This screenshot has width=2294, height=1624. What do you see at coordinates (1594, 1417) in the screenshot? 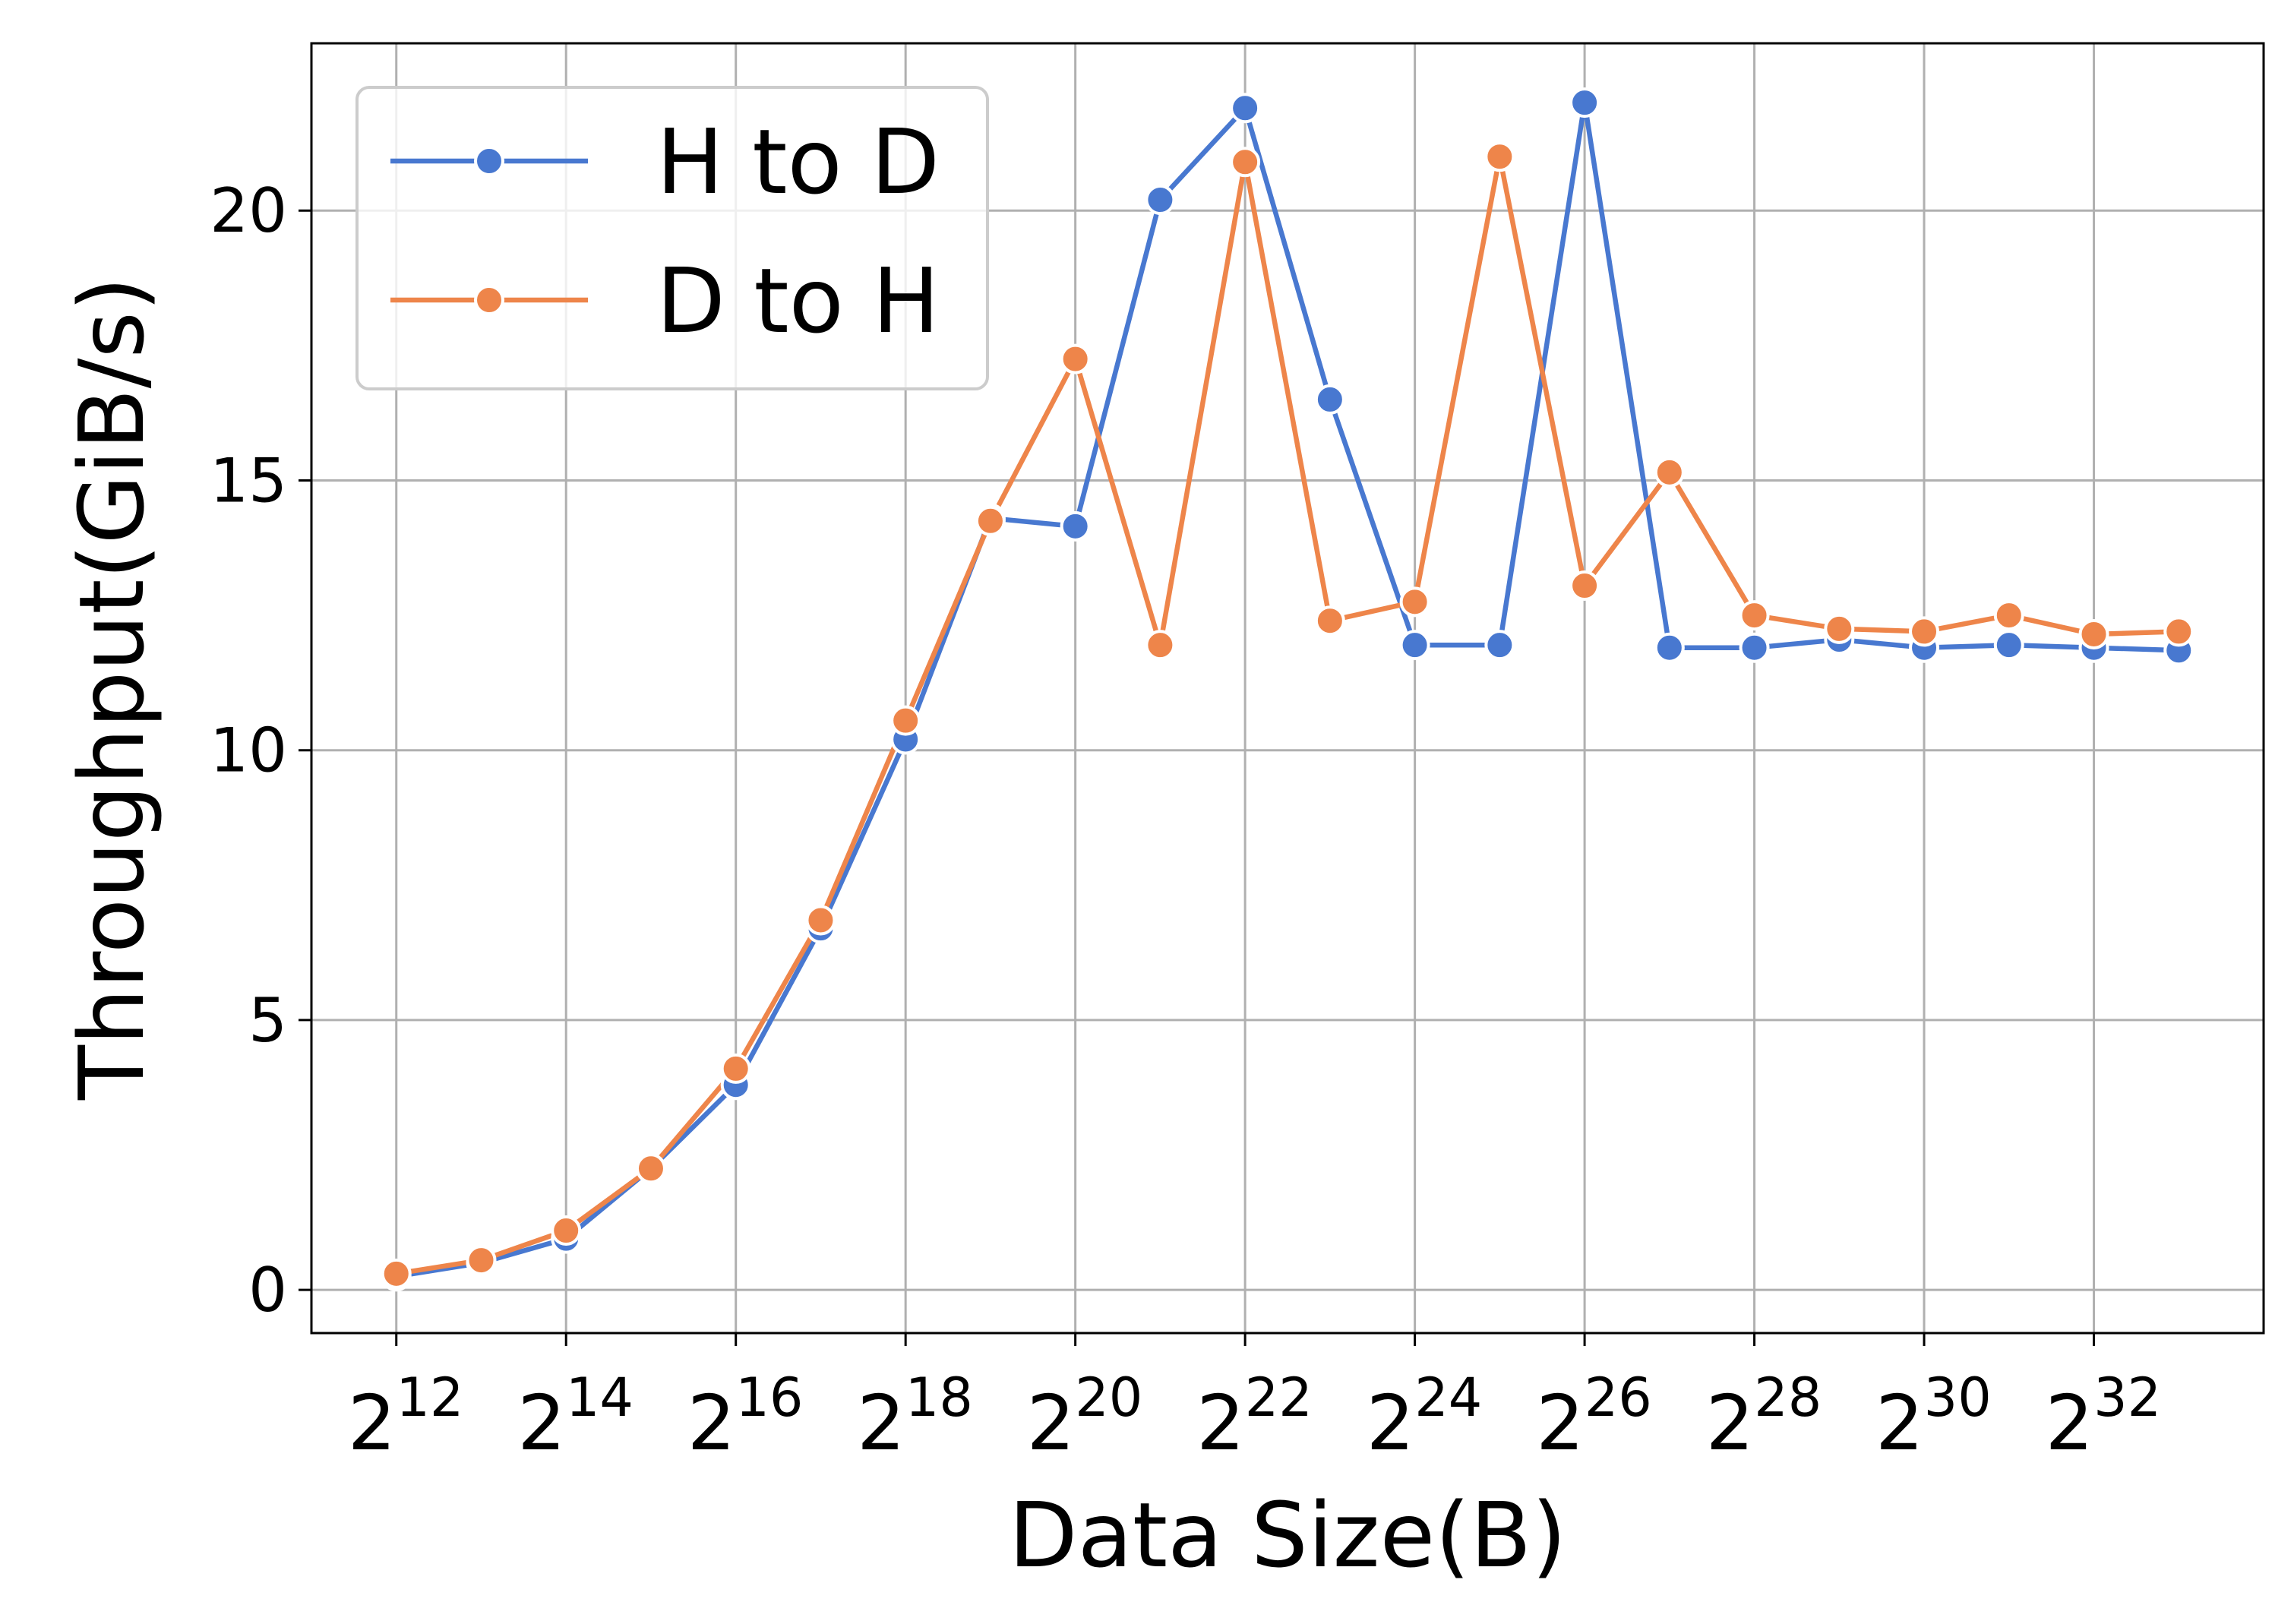
I see `x-tick-label: 226` at bounding box center [1594, 1417].